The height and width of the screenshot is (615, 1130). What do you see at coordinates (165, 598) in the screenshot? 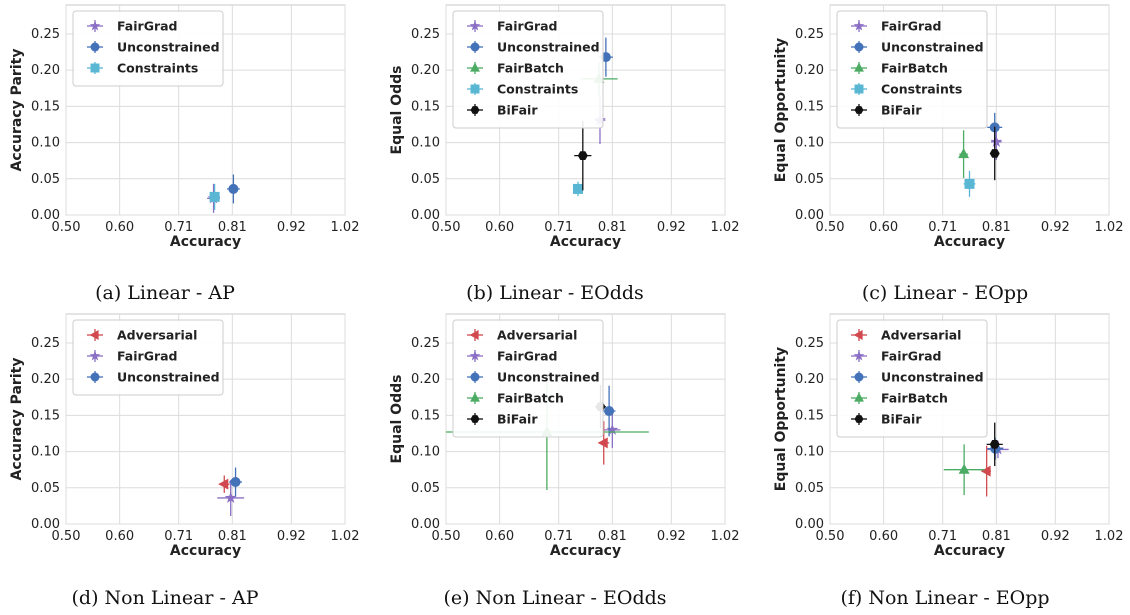
I see `subfigure-caption: (d) Non Linear - AP` at bounding box center [165, 598].